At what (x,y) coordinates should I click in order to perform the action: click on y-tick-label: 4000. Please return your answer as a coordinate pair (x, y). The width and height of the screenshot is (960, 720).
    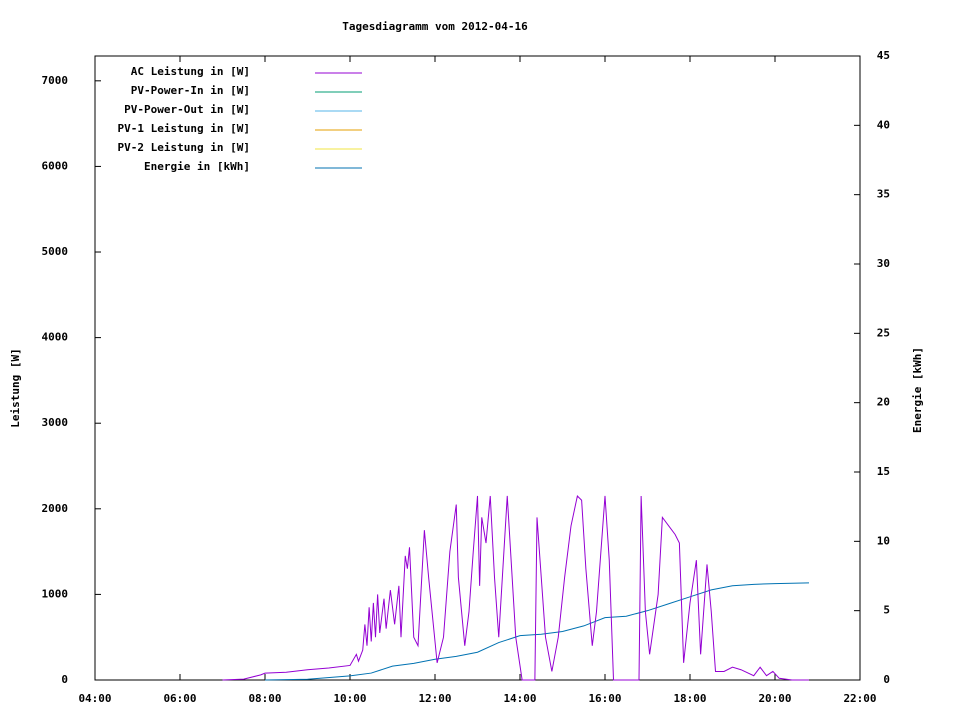
    Looking at the image, I should click on (55, 337).